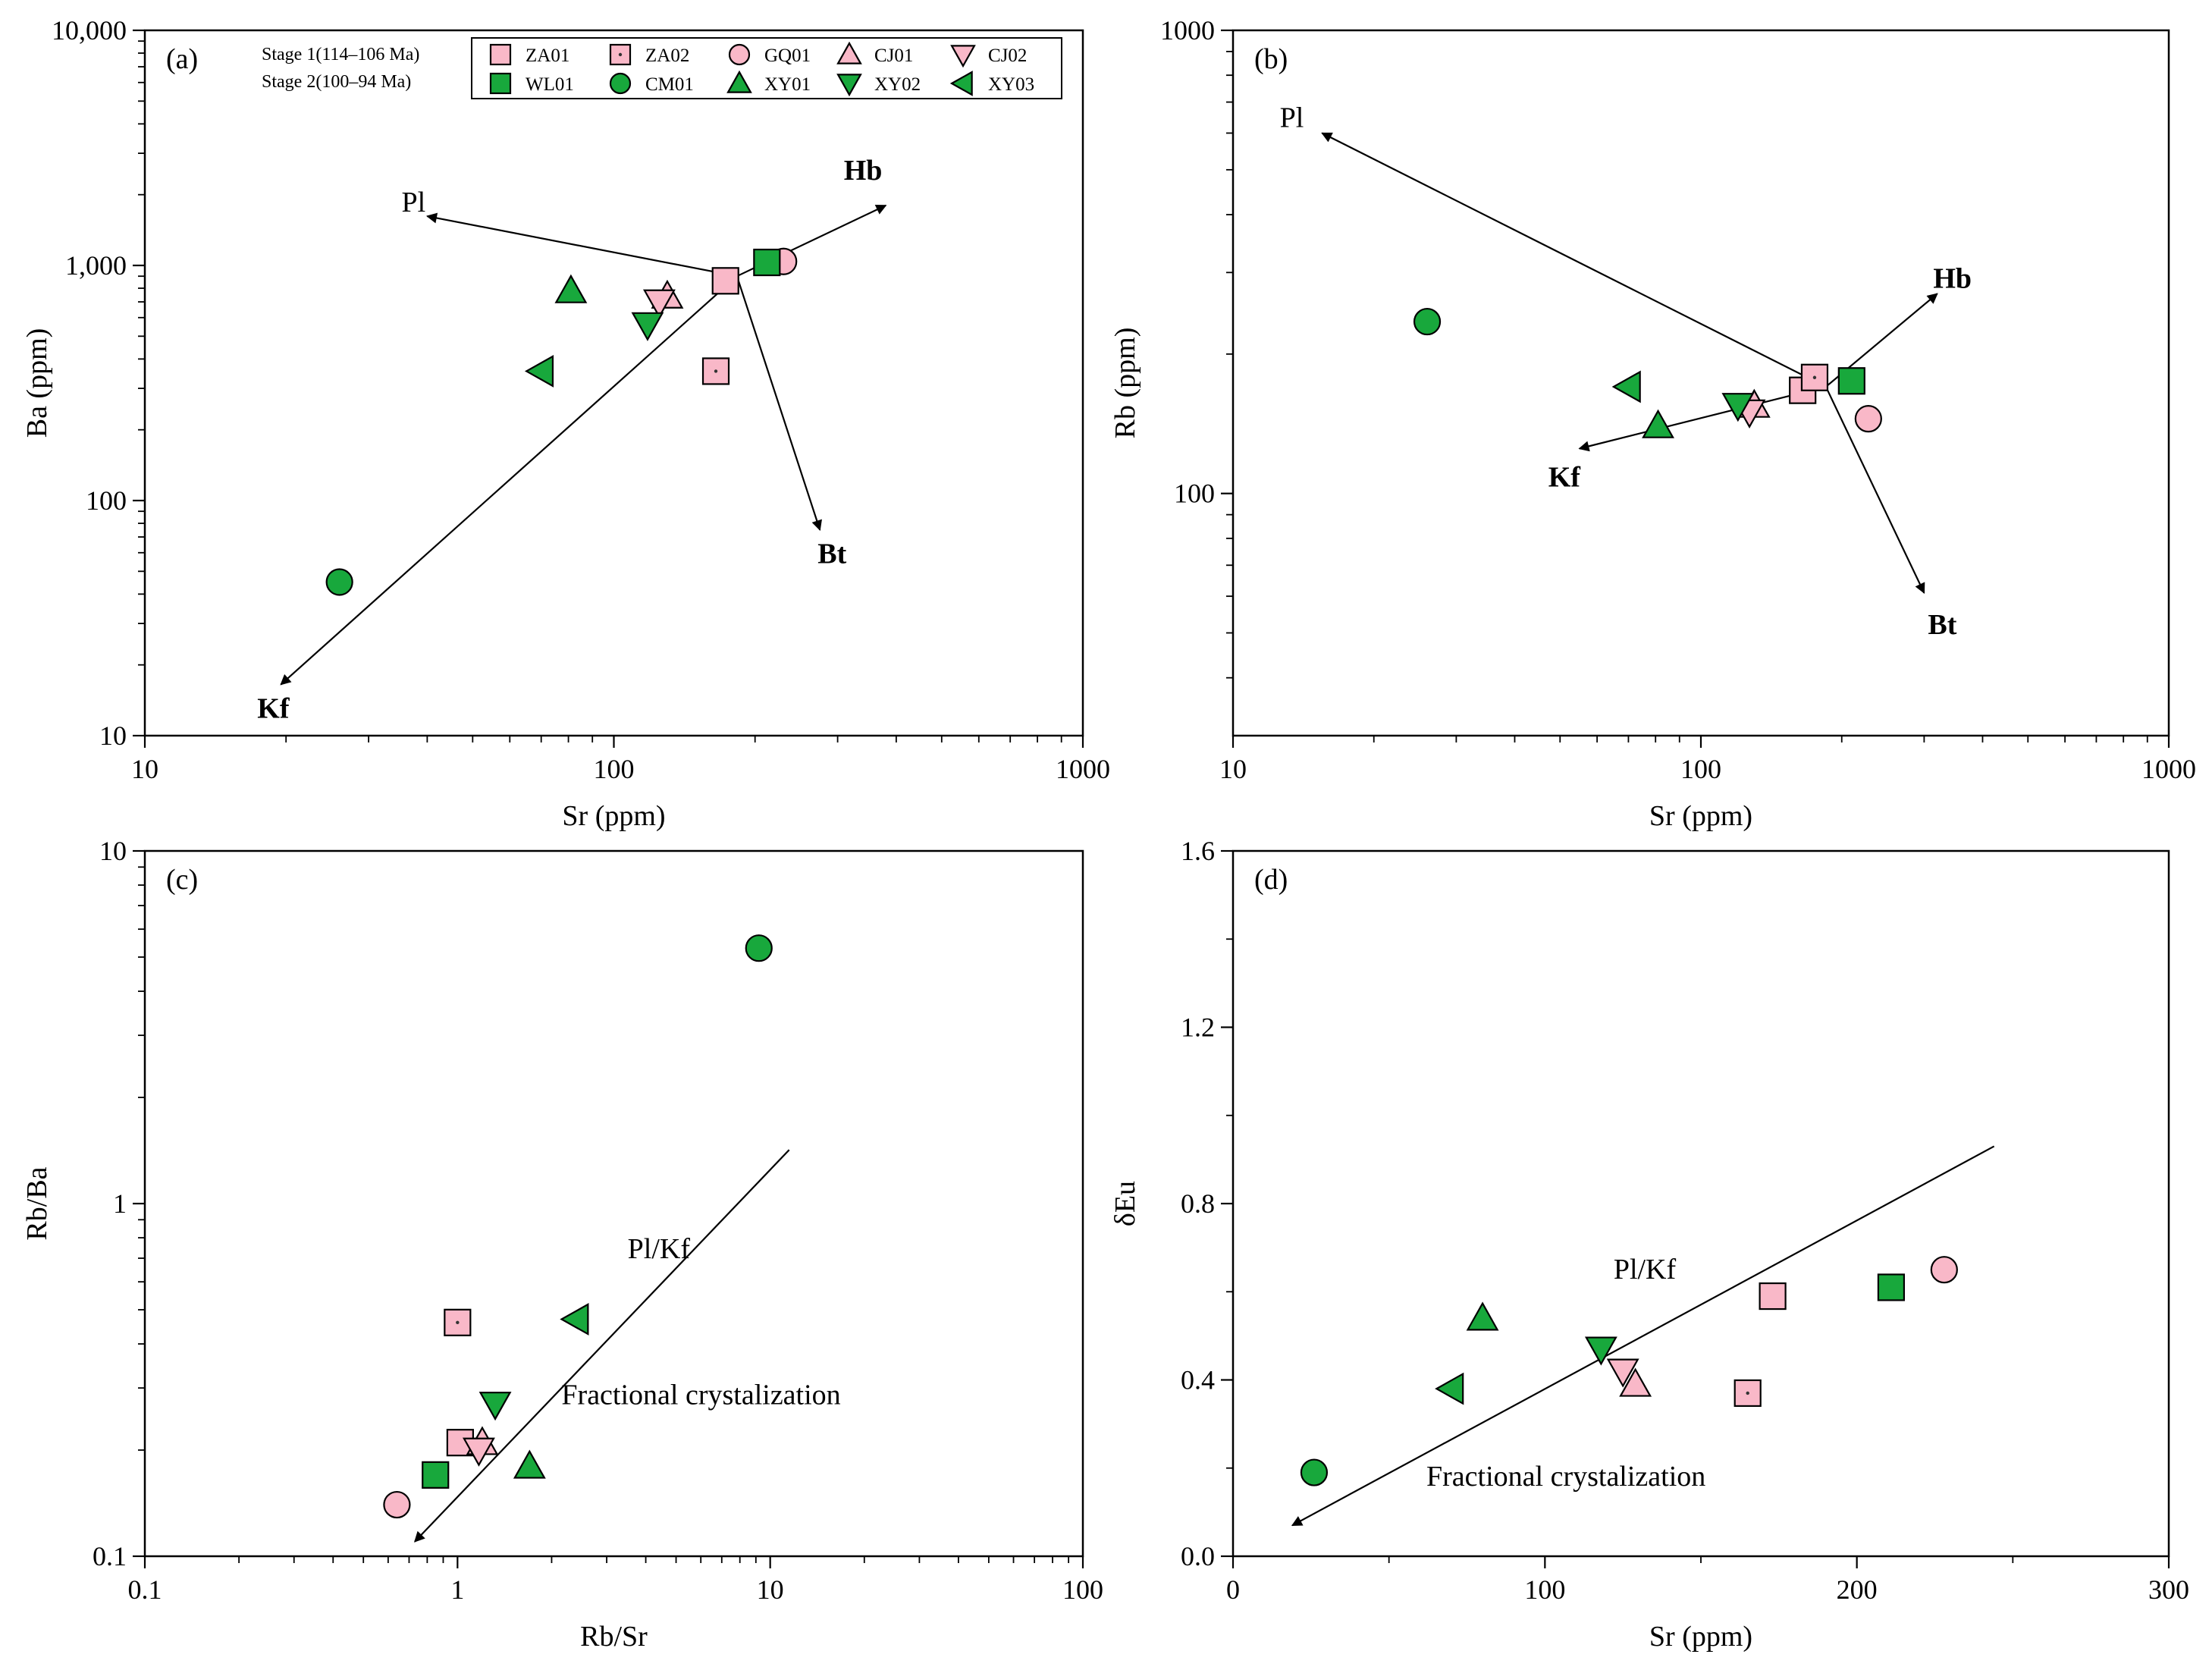  What do you see at coordinates (500, 54) in the screenshot?
I see `legend-marker-za01` at bounding box center [500, 54].